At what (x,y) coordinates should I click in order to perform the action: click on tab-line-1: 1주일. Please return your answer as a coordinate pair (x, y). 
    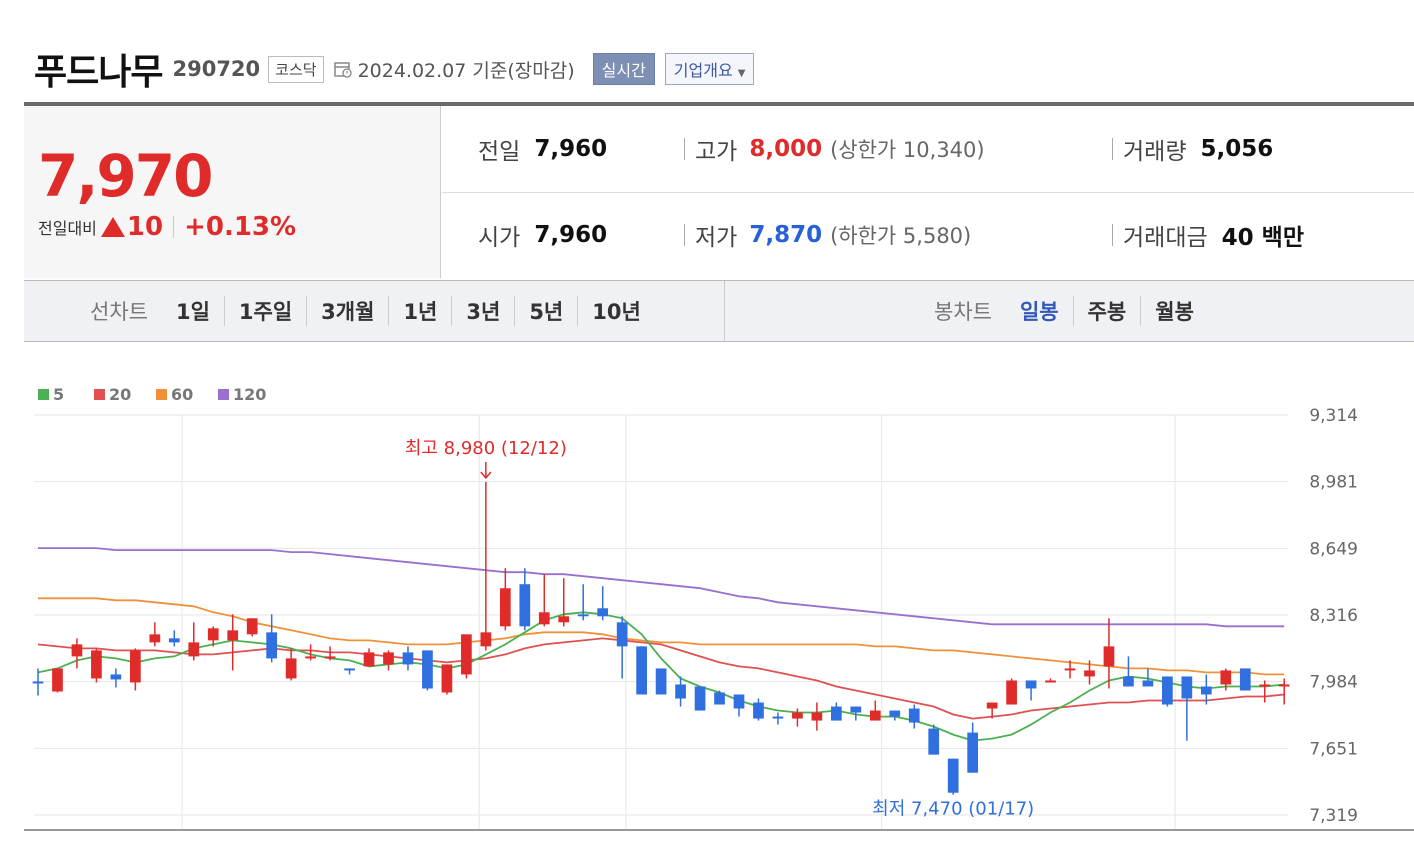
    Looking at the image, I should click on (264, 311).